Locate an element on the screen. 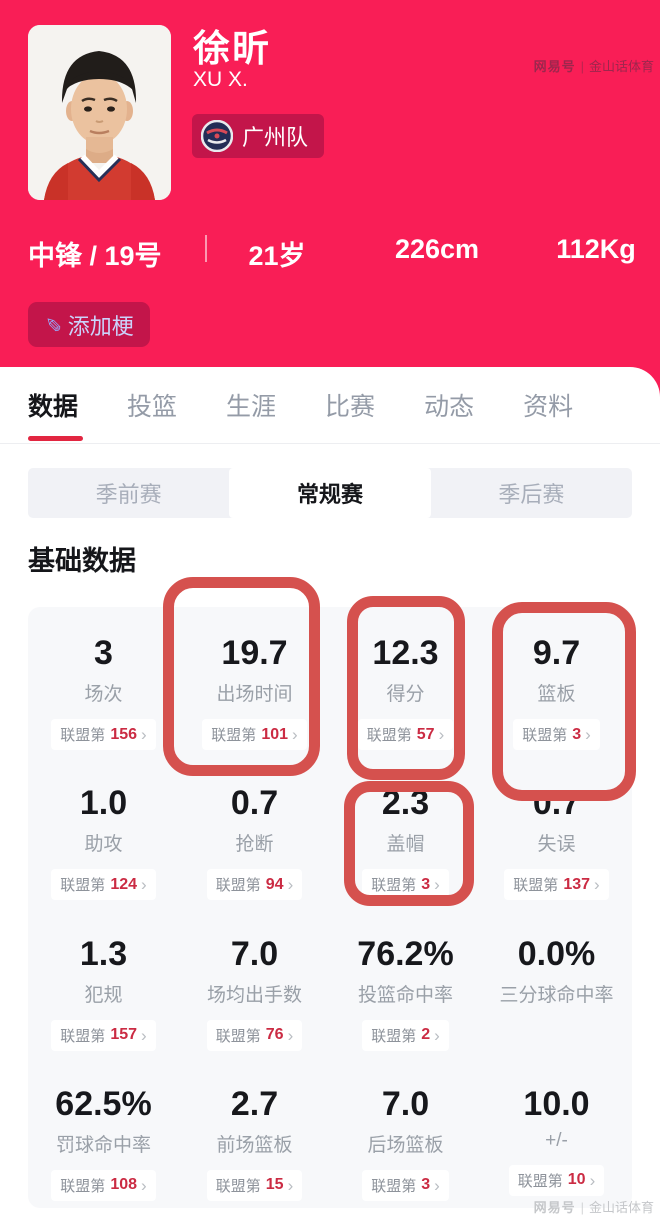 This screenshot has height=1225, width=660. stat-value: 1.0 is located at coordinates (103, 803).